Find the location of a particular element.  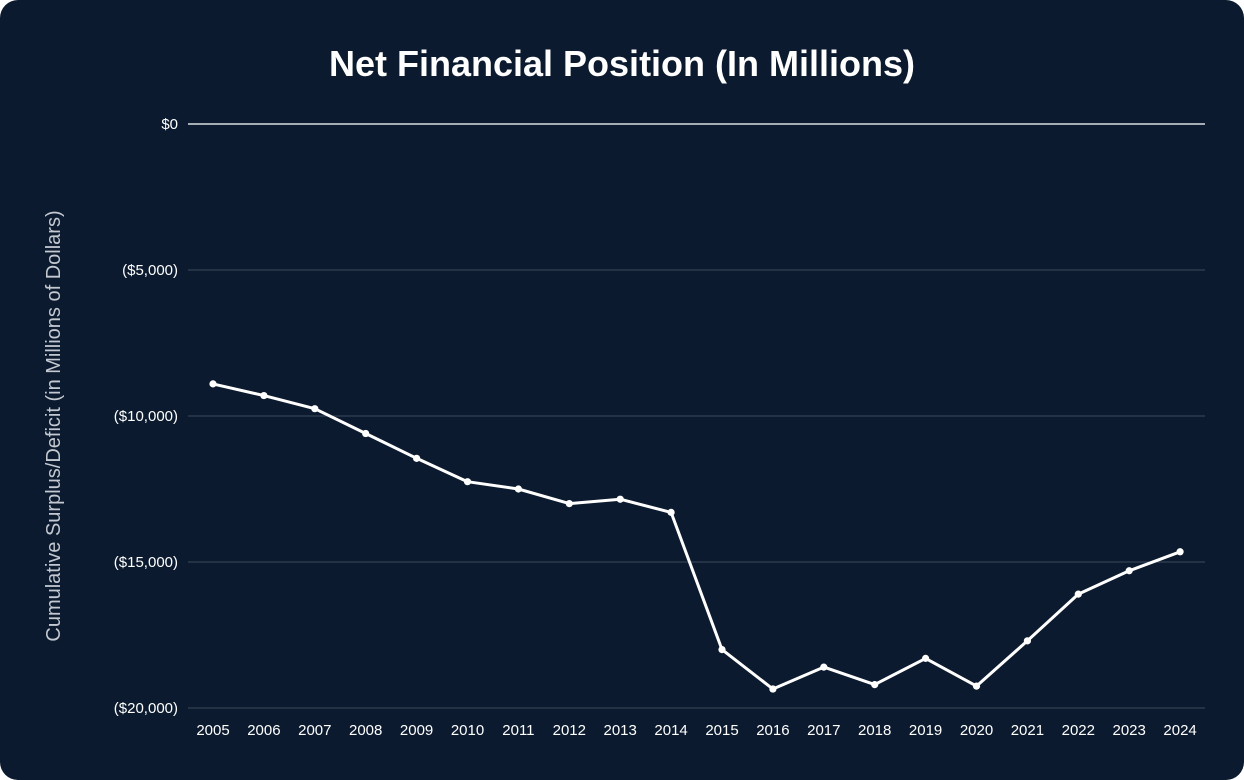

x-tick-label: 2008 is located at coordinates (365, 730).